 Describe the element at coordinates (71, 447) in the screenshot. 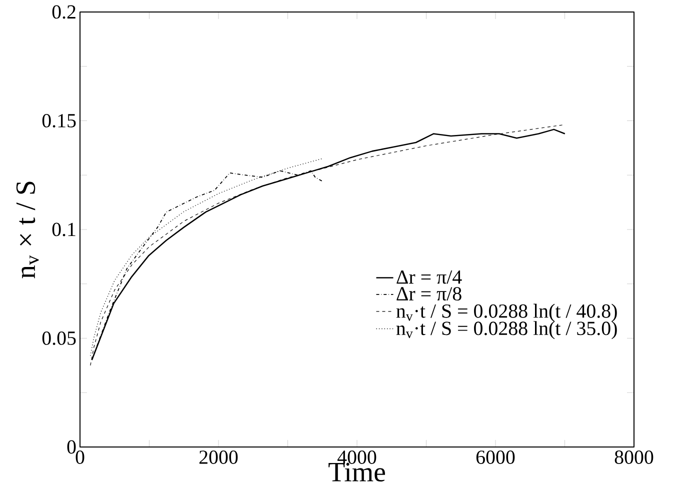

I see `y-tick-label: 0` at that location.